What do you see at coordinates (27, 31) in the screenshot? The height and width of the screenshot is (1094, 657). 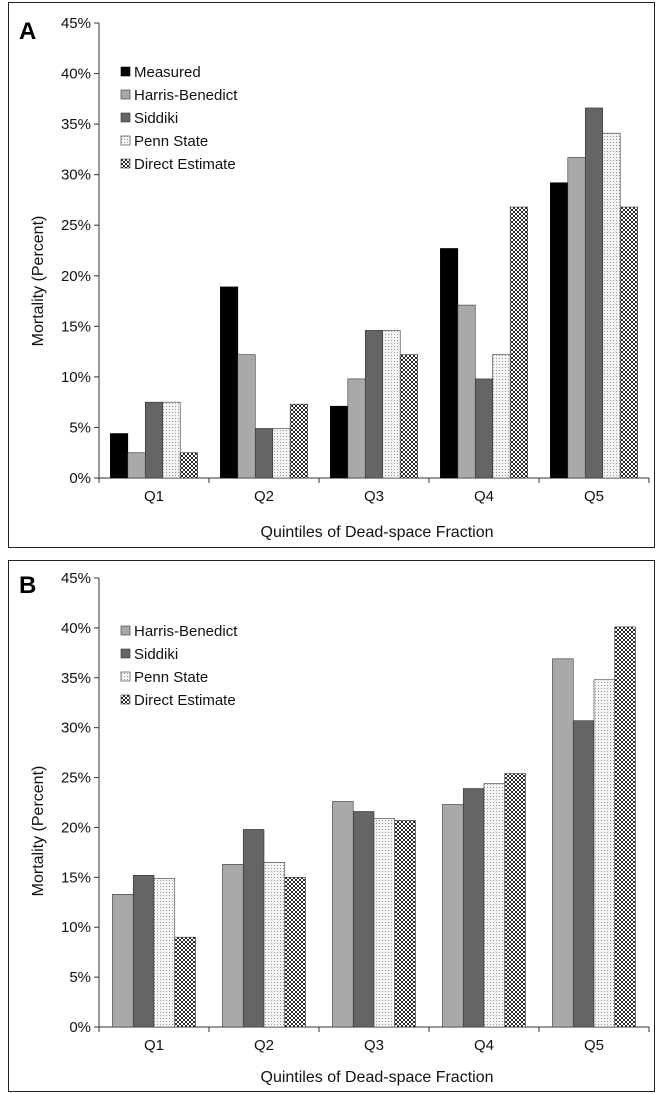 I see `panel-label-a: A` at bounding box center [27, 31].